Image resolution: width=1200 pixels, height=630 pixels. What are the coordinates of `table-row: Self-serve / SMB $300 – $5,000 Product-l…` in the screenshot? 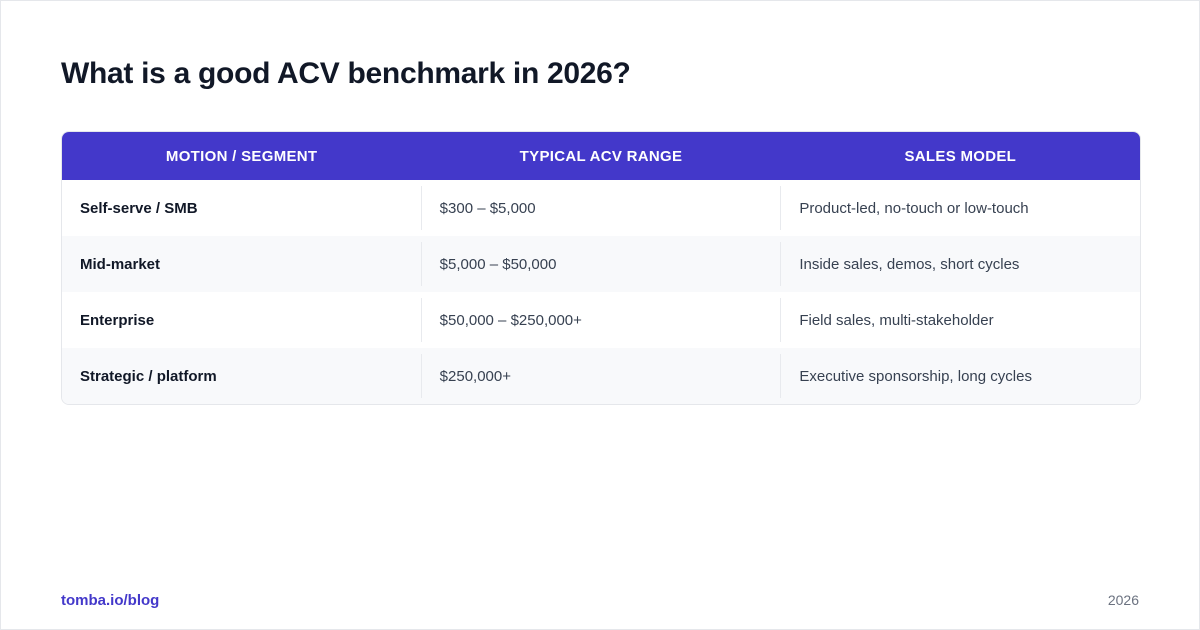 It's located at (601, 208).